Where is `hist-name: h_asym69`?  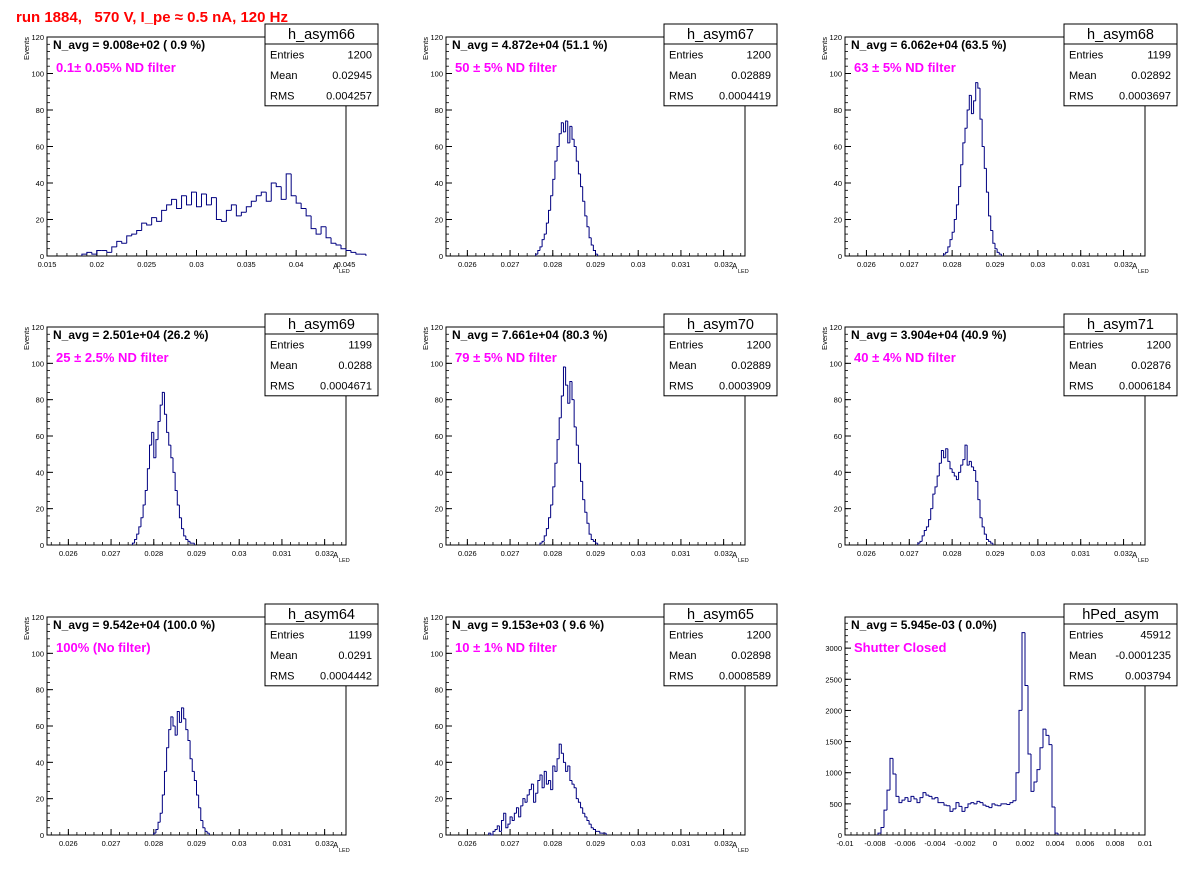 hist-name: h_asym69 is located at coordinates (321, 325).